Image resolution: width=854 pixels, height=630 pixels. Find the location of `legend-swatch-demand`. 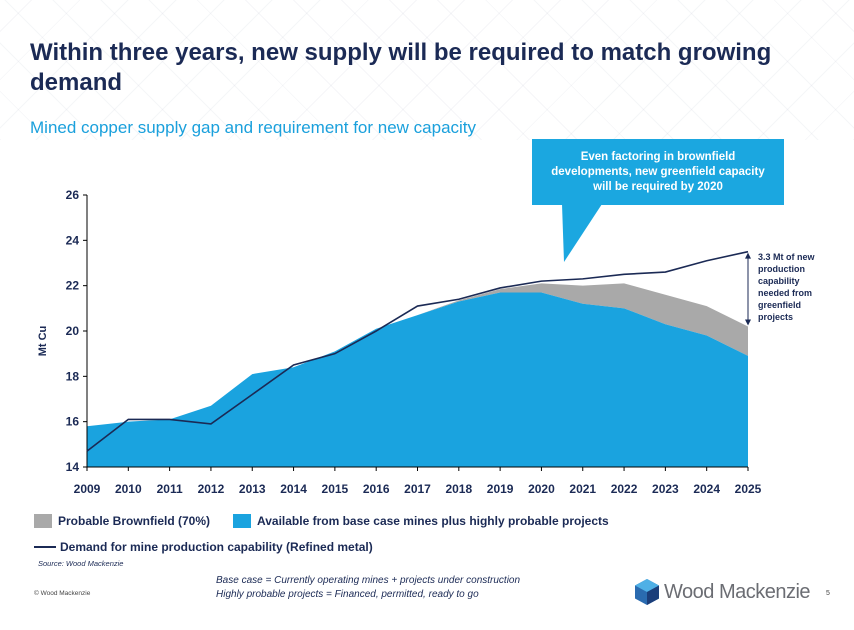

legend-swatch-demand is located at coordinates (45, 547).